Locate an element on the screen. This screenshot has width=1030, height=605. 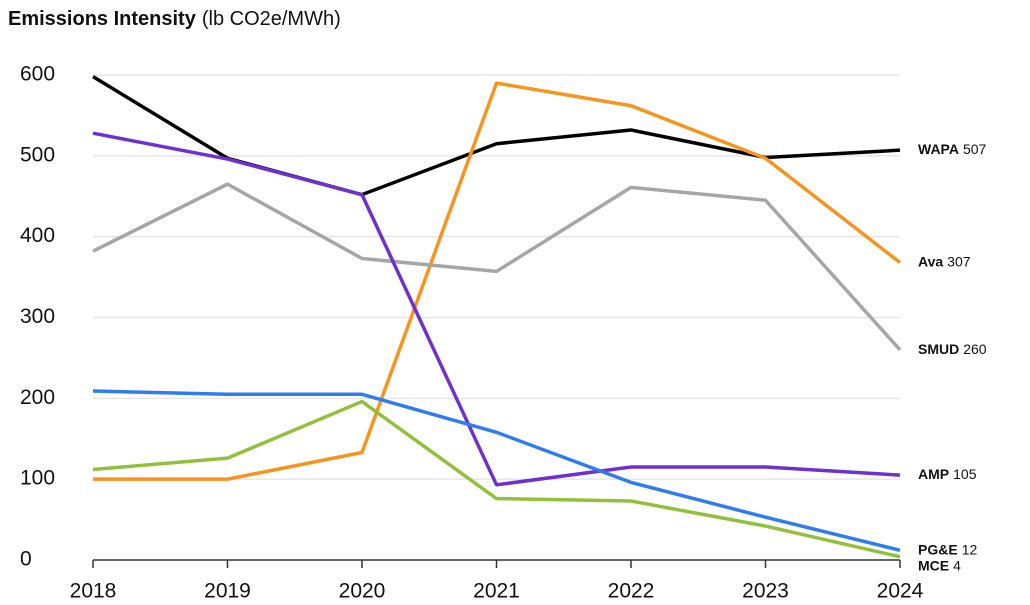
y-tick-label: 600 is located at coordinates (37, 74).